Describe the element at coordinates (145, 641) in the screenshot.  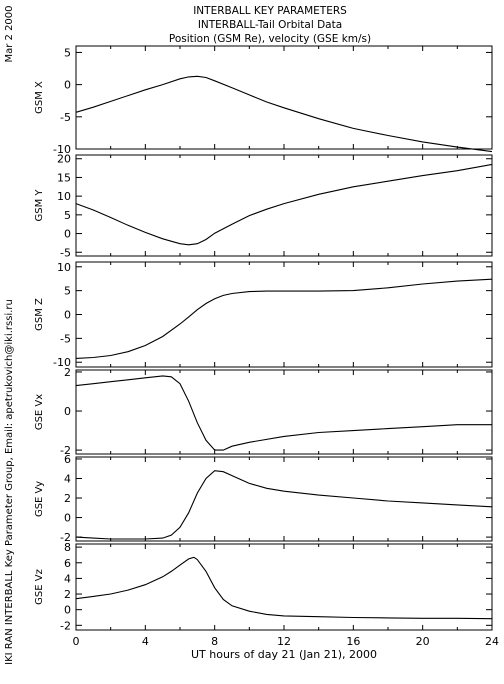
I see `x-tick-label: 4` at that location.